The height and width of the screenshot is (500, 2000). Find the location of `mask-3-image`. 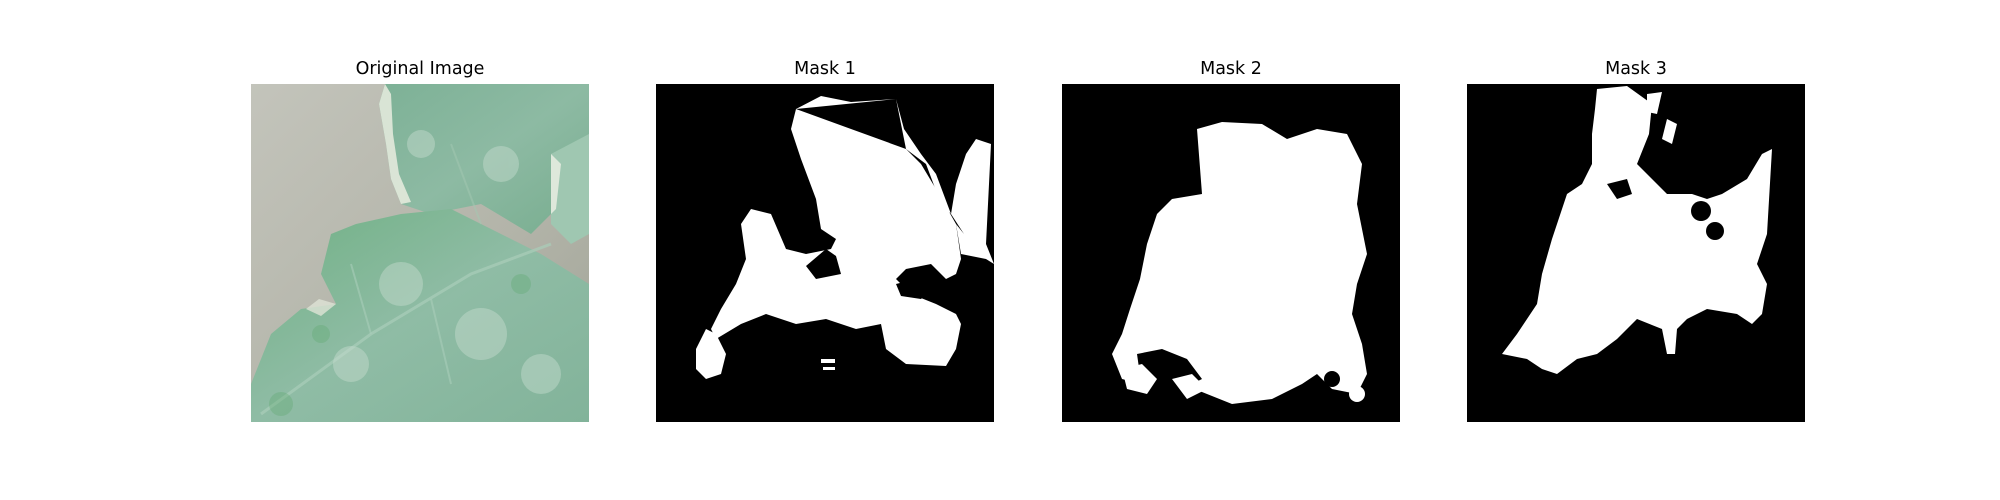

mask-3-image is located at coordinates (1636, 253).